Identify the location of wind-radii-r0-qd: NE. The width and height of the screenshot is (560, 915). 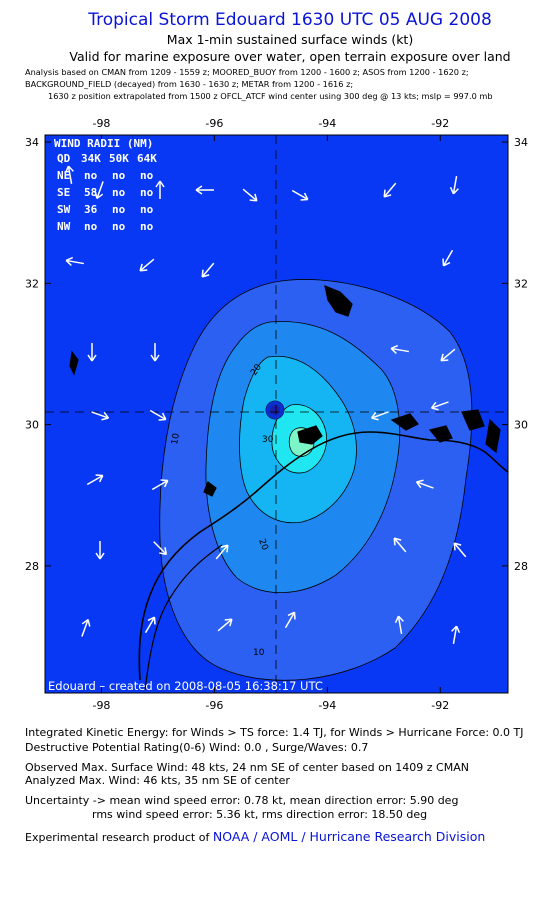
(63, 175).